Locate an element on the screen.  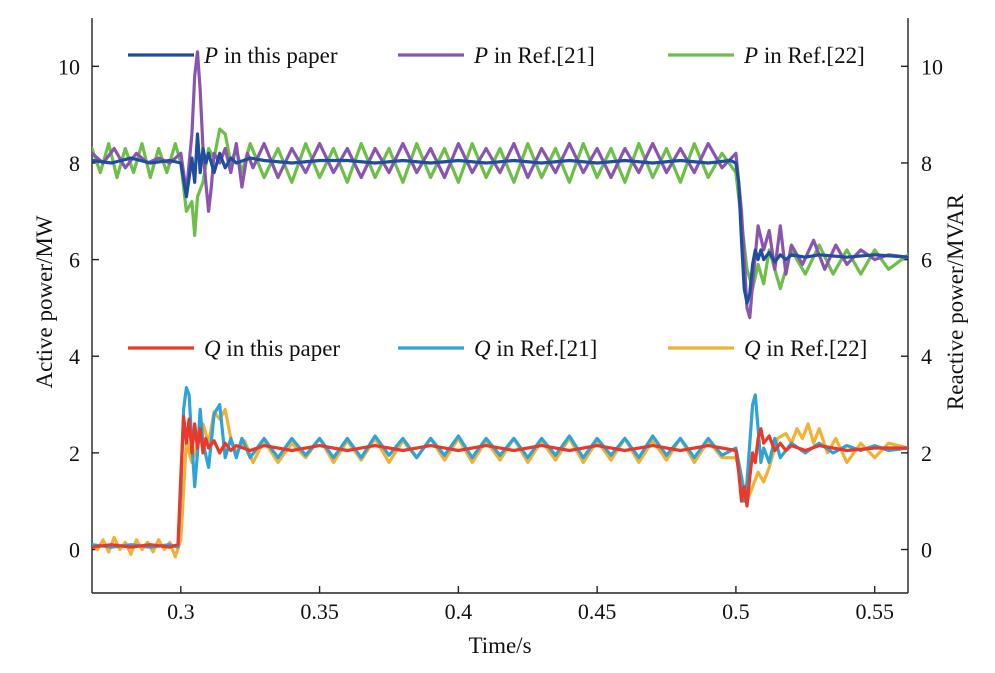
left-y-tick-label: 8 is located at coordinates (74, 163).